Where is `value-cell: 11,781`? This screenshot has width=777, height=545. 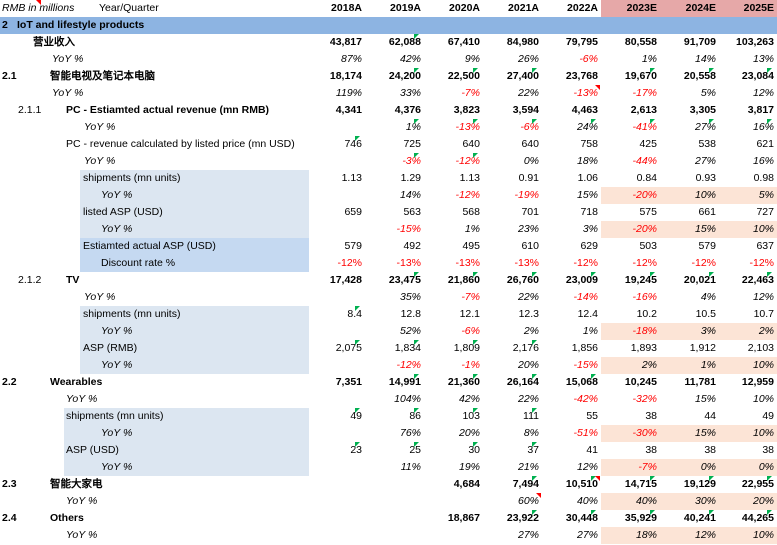 value-cell: 11,781 is located at coordinates (700, 382).